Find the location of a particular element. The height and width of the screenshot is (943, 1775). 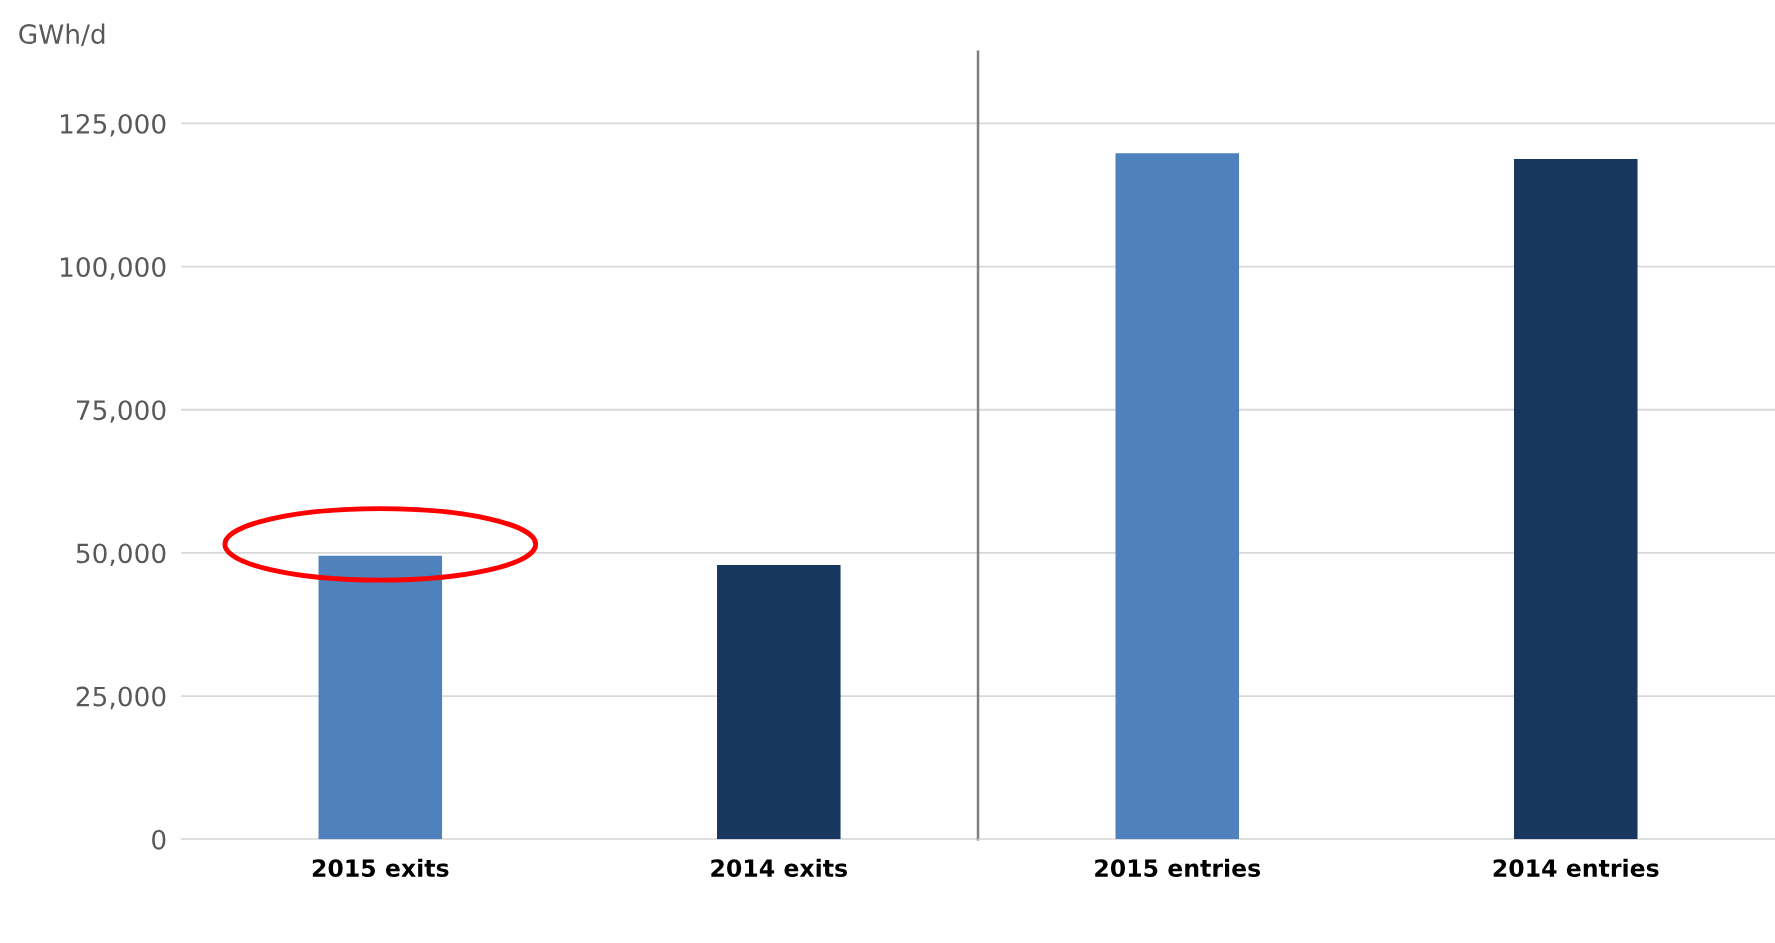

x-tick-label: 2015 exits is located at coordinates (380, 867).